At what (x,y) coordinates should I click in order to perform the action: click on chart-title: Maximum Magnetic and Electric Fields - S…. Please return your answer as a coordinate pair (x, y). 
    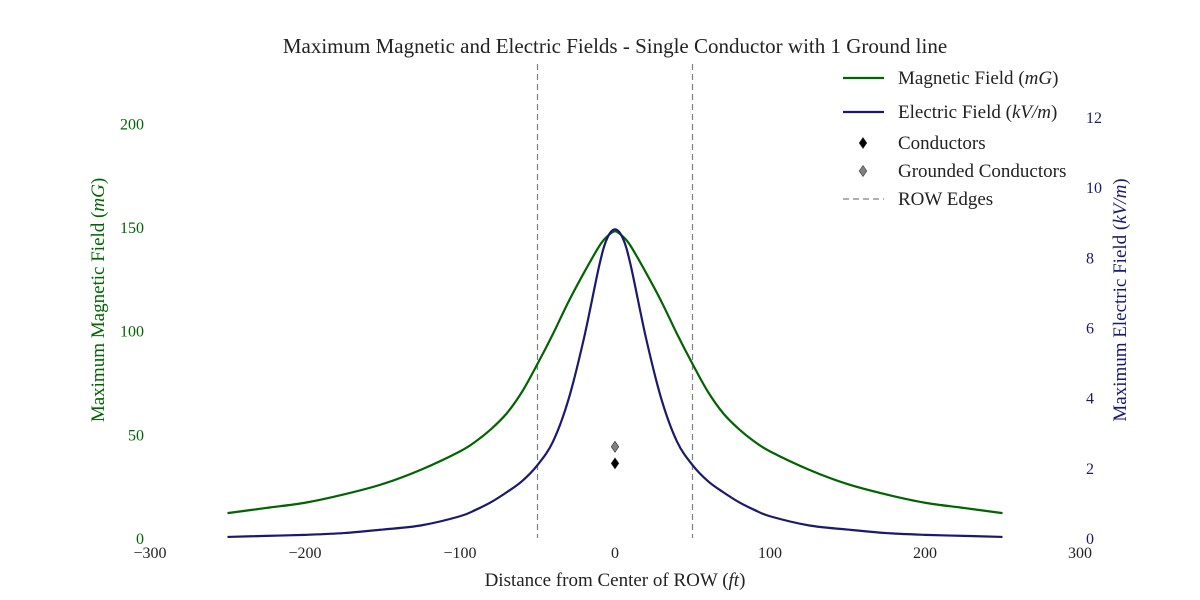
    Looking at the image, I should click on (615, 46).